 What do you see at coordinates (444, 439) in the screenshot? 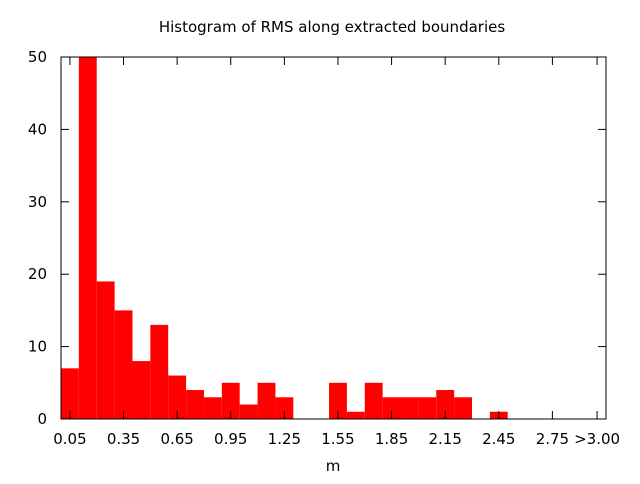
I see `x-tick-label: 2.15` at bounding box center [444, 439].